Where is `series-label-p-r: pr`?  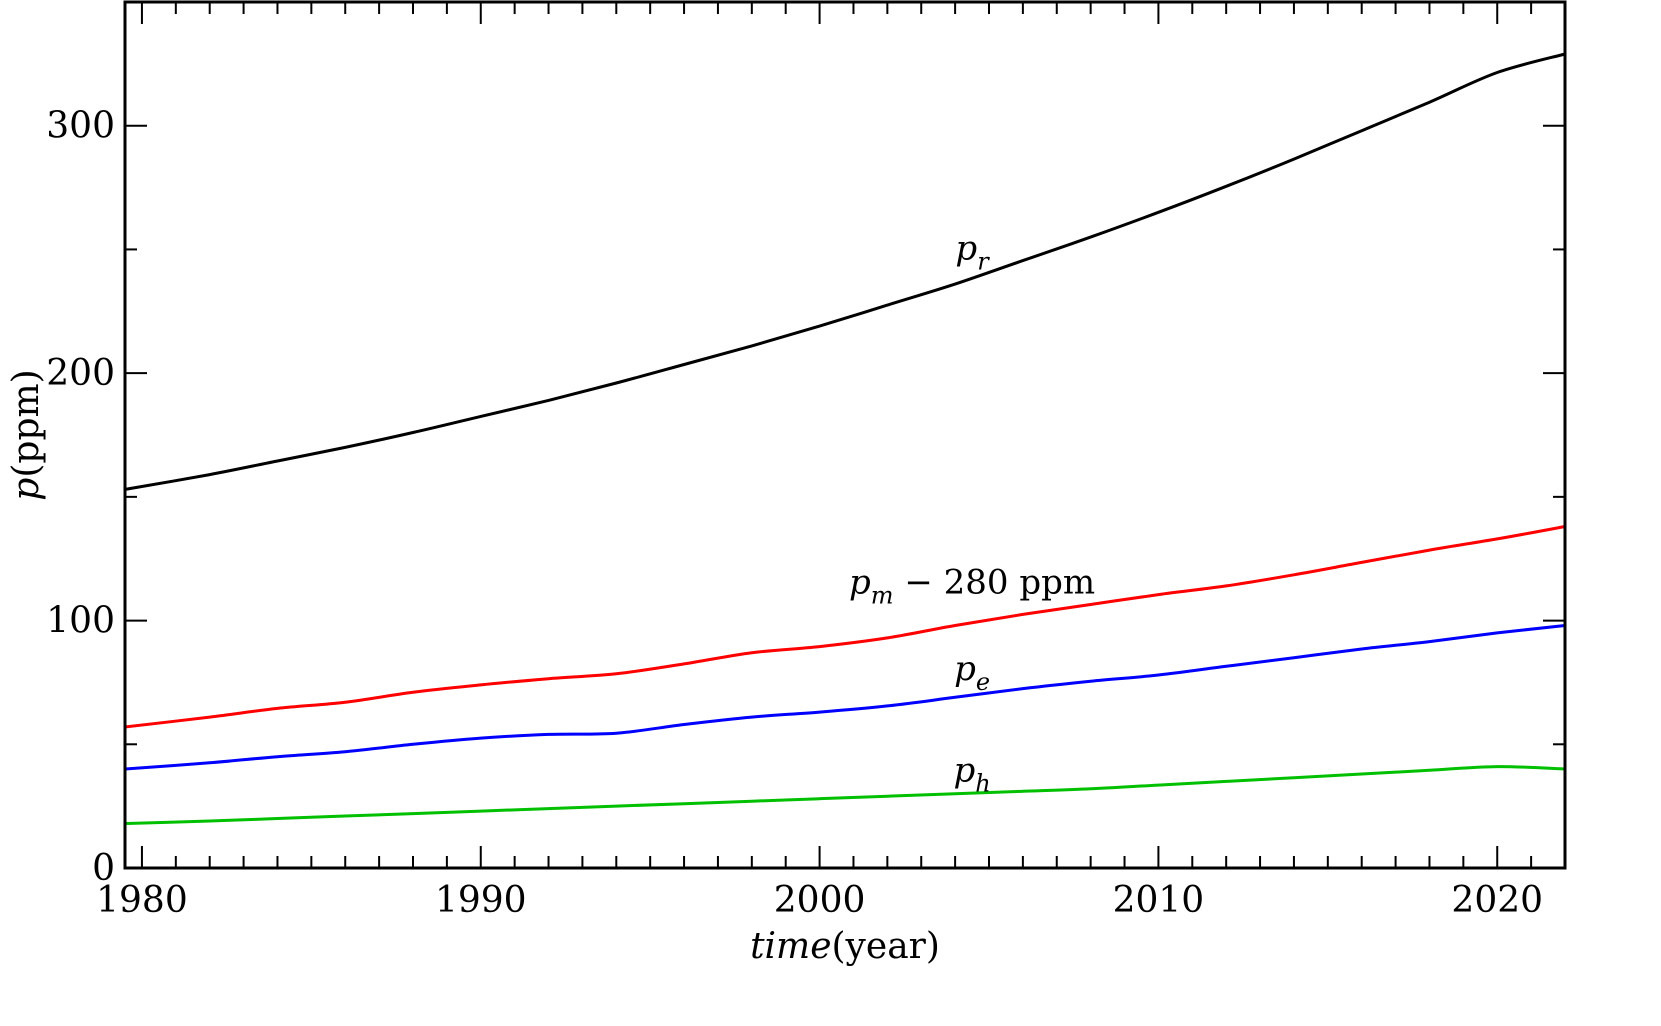 series-label-p-r: pr is located at coordinates (972, 251).